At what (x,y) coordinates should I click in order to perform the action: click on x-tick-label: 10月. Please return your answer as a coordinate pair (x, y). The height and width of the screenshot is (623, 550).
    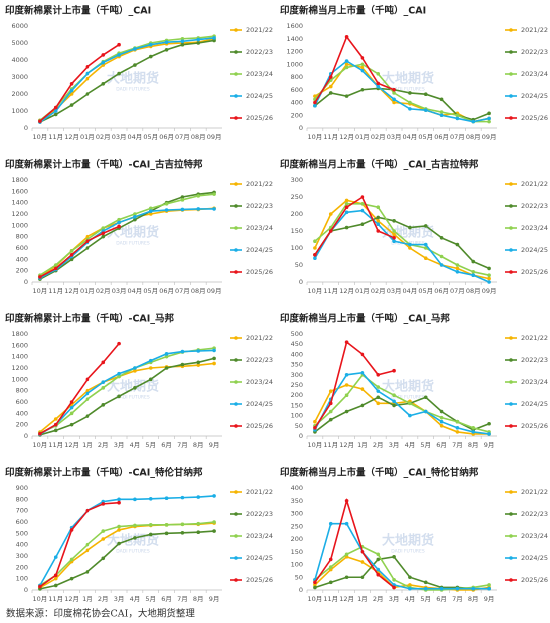
    Looking at the image, I should click on (40, 445).